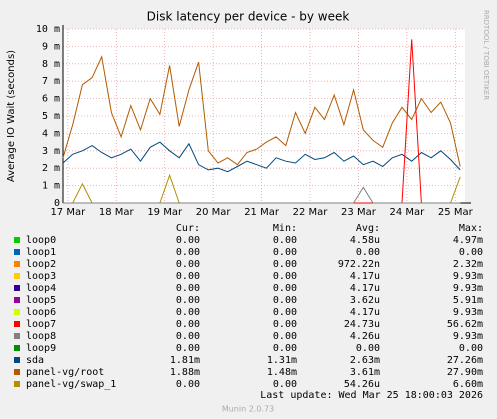 The height and width of the screenshot is (419, 497). Describe the element at coordinates (41, 252) in the screenshot. I see `legend-label: loop1` at that location.